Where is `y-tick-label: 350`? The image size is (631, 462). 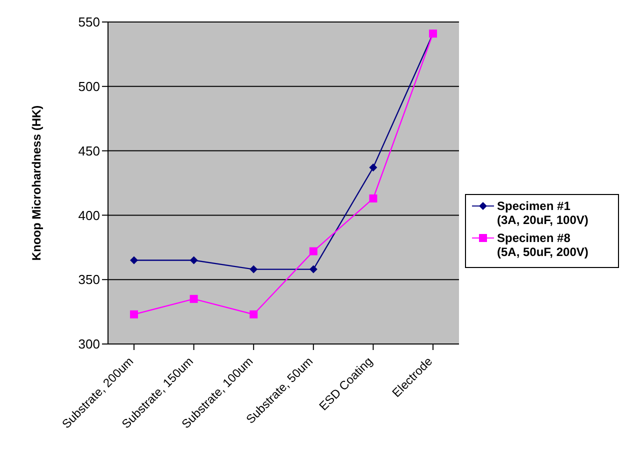 y-tick-label: 350 is located at coordinates (89, 280).